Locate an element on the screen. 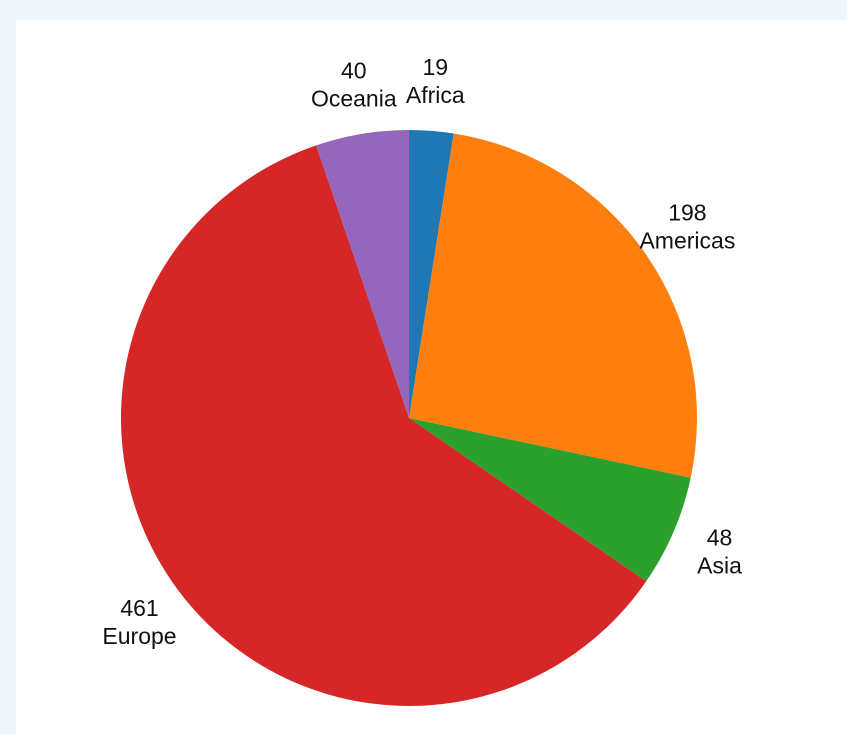 The width and height of the screenshot is (847, 734). slice-label-americas: Americas is located at coordinates (687, 240).